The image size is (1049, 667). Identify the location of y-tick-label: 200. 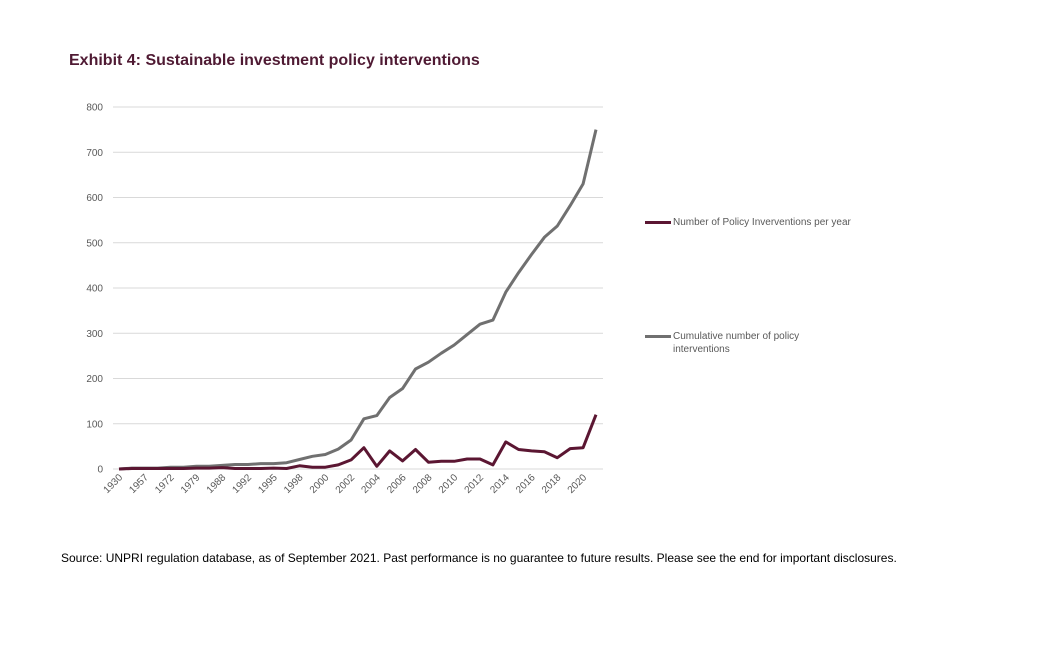
(94, 379).